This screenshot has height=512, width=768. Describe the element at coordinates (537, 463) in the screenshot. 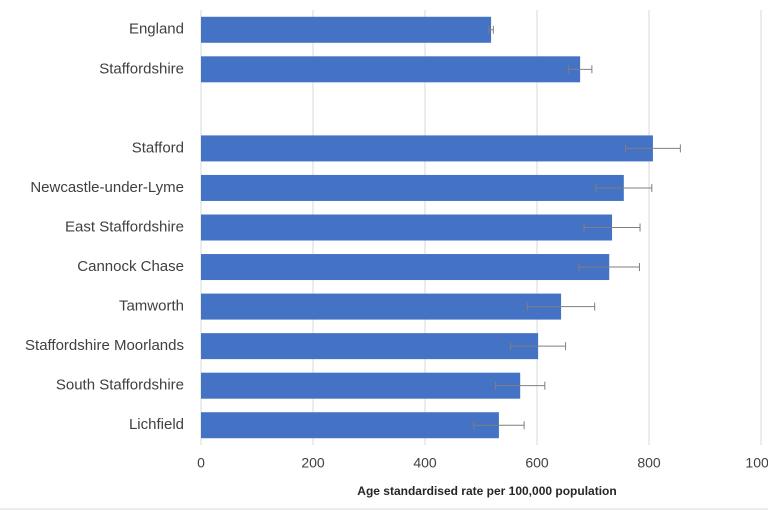

I see `x-tick-label: 600` at that location.